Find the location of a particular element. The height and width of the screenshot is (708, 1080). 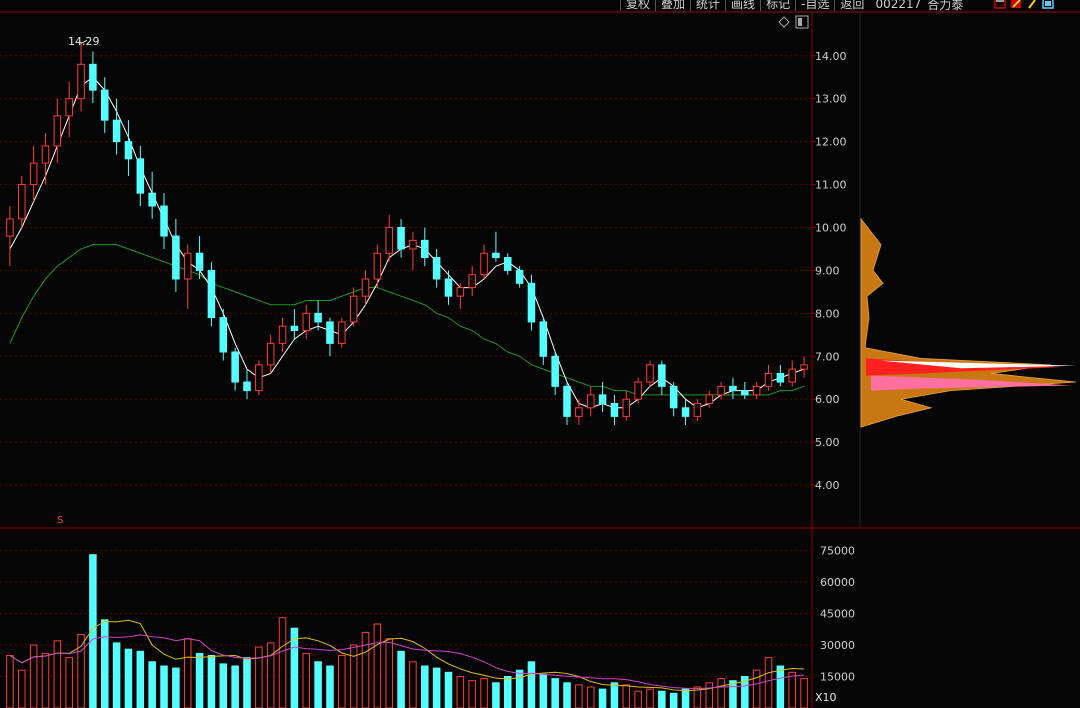

price-tick-label: 14.00 is located at coordinates (831, 56).